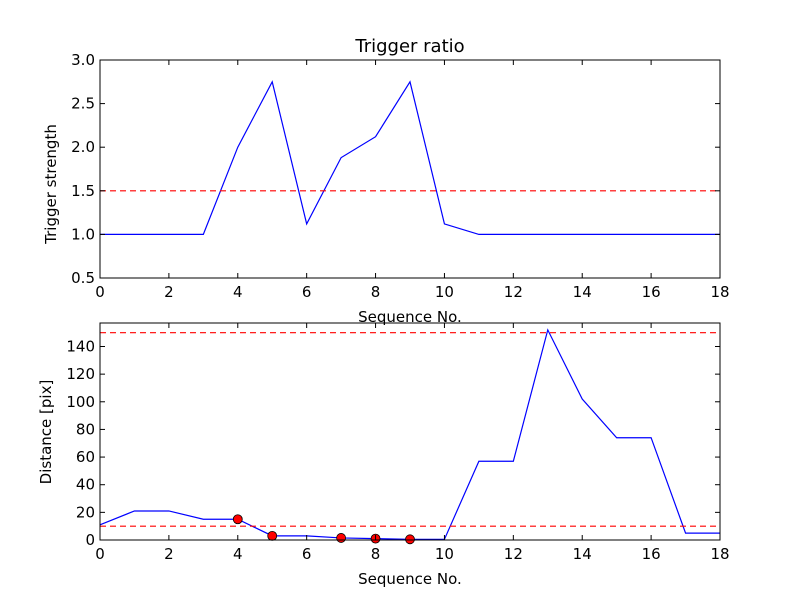 This screenshot has width=800, height=600. I want to click on distance-ytick-label-3: 60, so click(85, 457).